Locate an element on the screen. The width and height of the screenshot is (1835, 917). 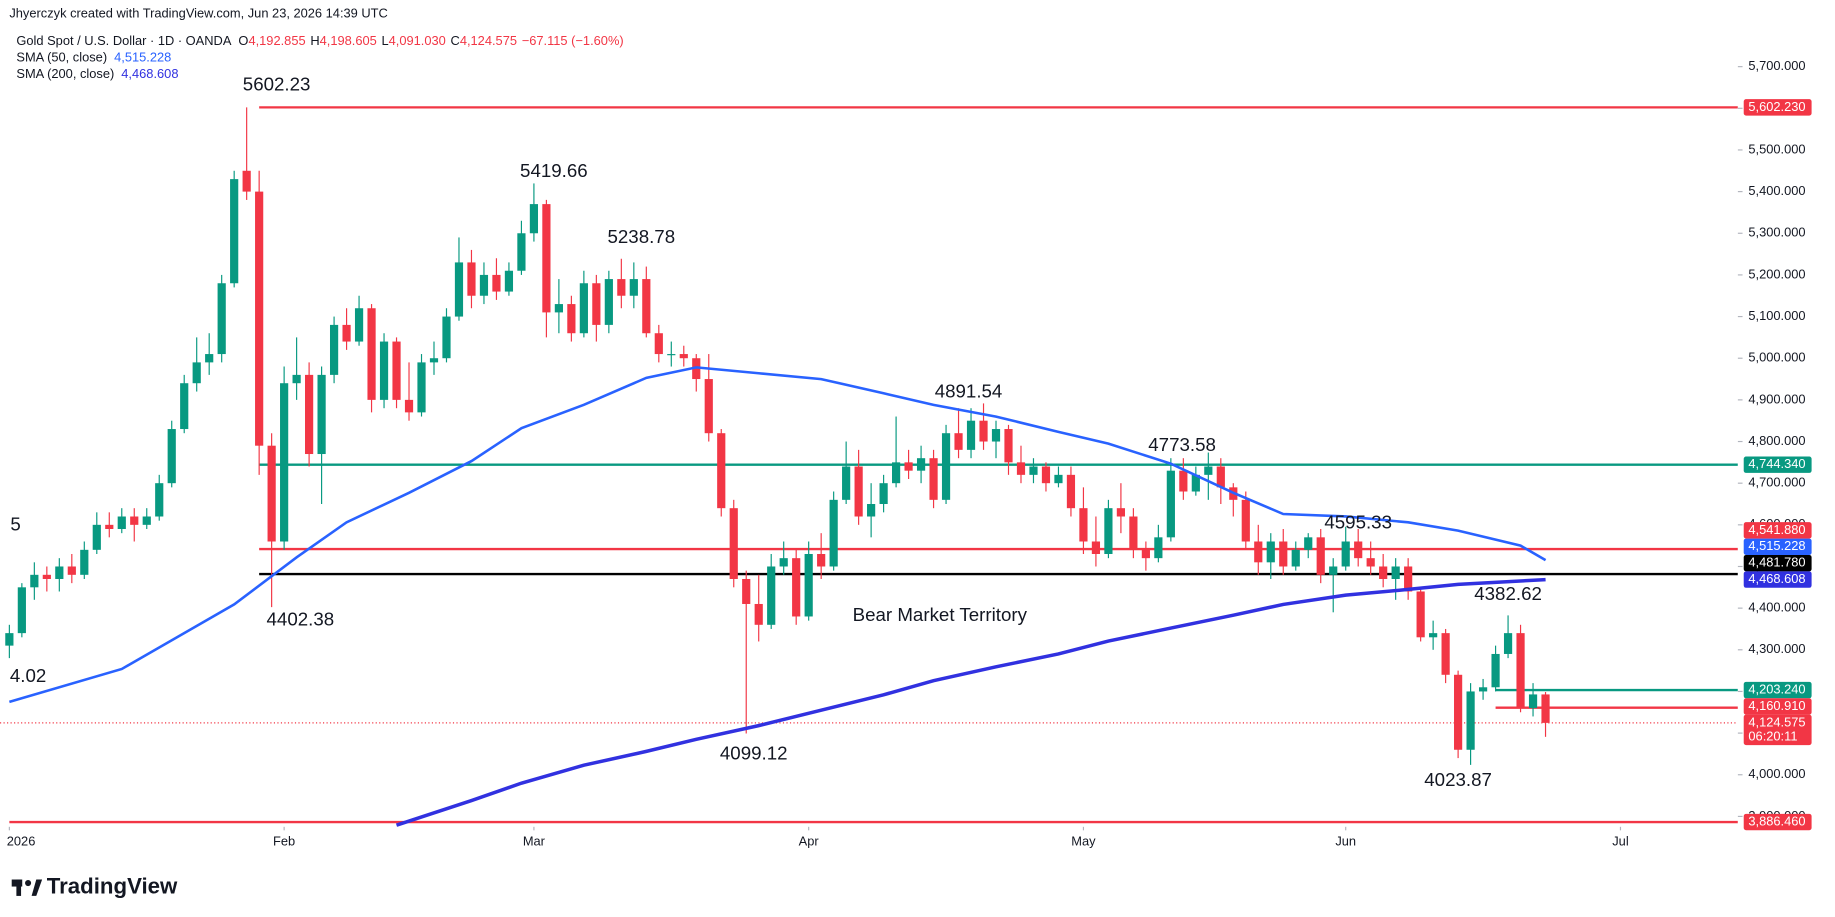
ohlc-value: 4,124.575 is located at coordinates (488, 41).